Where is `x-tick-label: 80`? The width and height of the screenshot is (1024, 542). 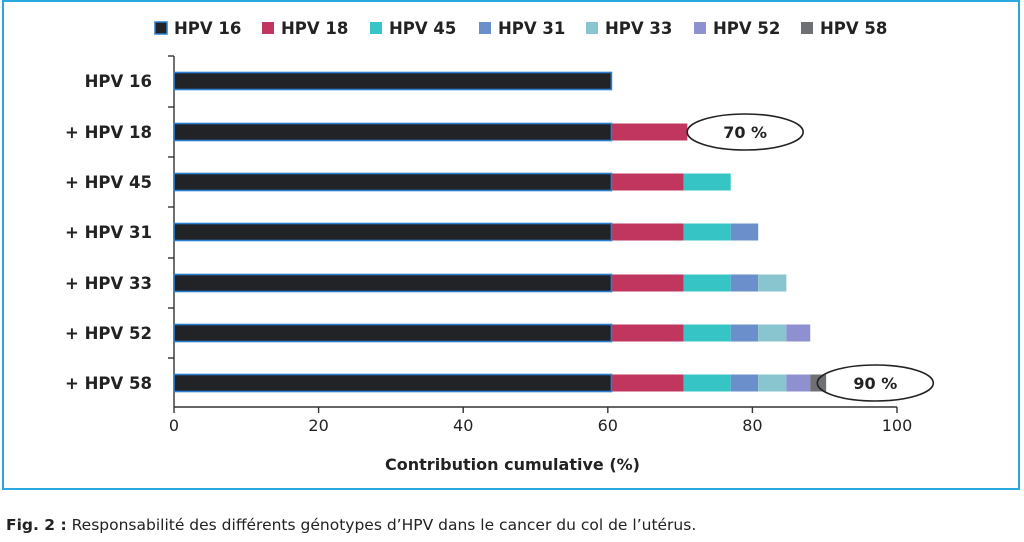 x-tick-label: 80 is located at coordinates (752, 425).